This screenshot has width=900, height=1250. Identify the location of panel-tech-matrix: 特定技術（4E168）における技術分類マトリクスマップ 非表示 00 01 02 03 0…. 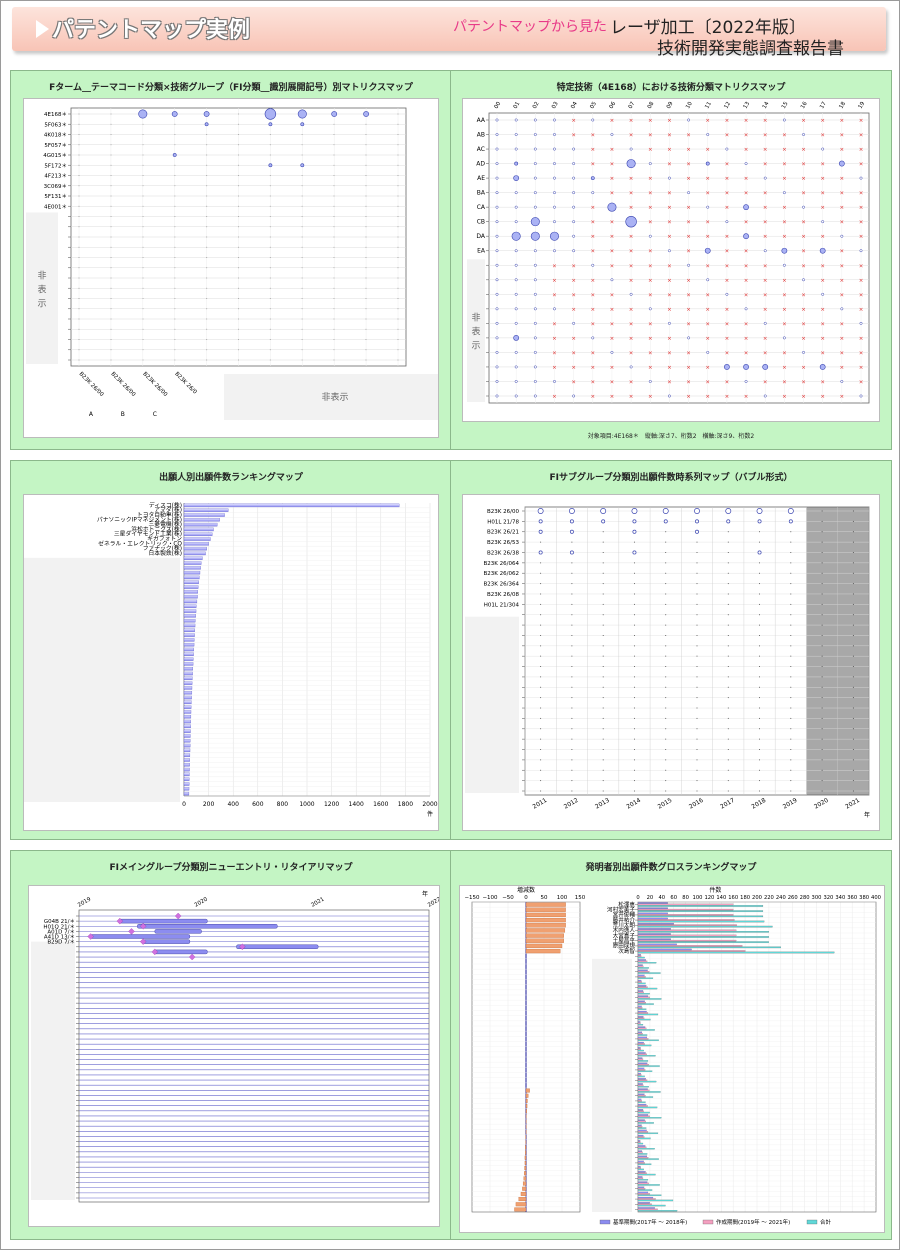
(671, 260).